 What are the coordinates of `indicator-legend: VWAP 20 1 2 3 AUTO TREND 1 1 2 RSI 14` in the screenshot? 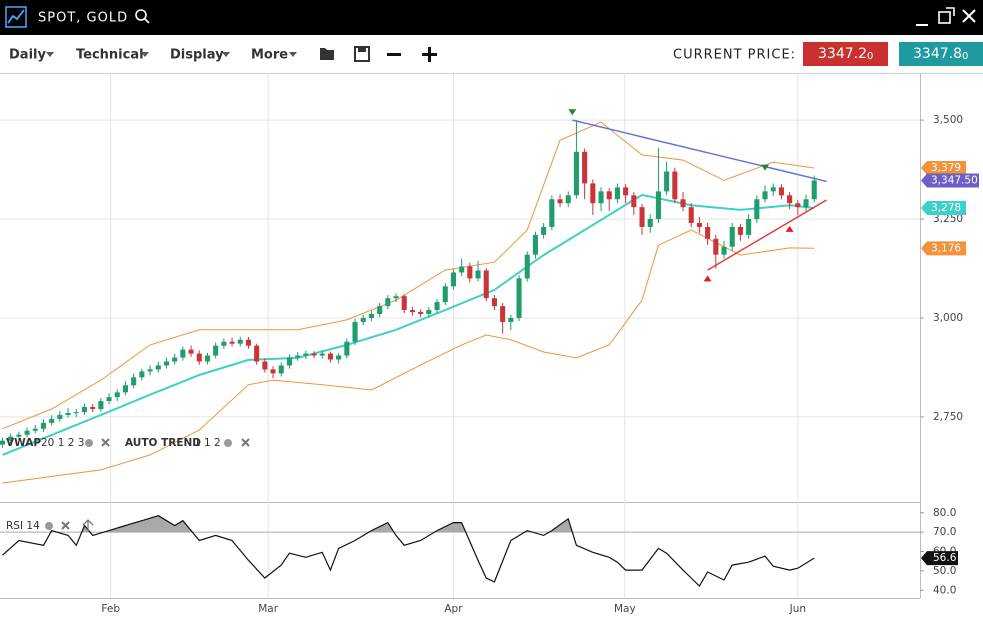 It's located at (127, 484).